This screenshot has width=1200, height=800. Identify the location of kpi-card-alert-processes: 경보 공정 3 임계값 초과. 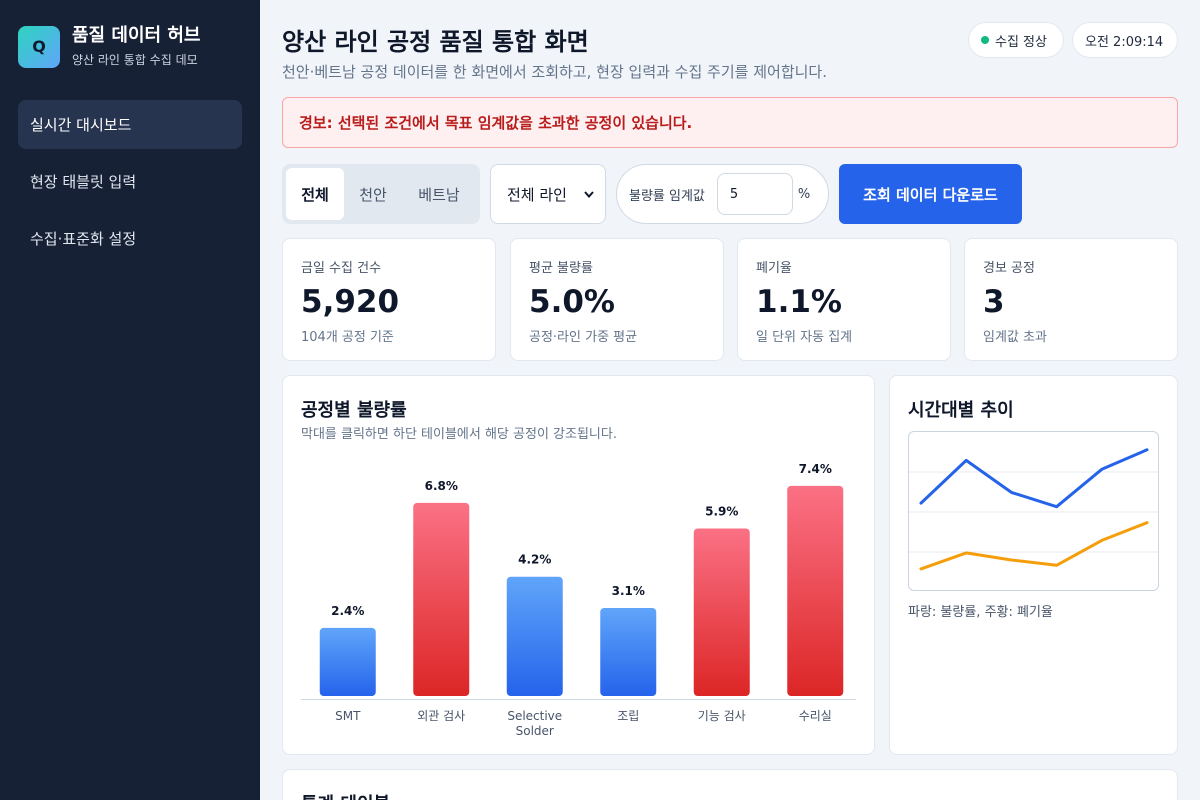
(1071, 299).